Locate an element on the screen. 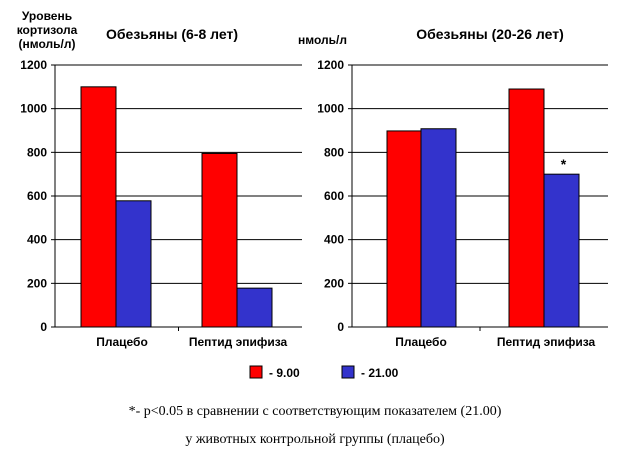 The image size is (630, 454). y-axis-label: Уровень is located at coordinates (47, 16).